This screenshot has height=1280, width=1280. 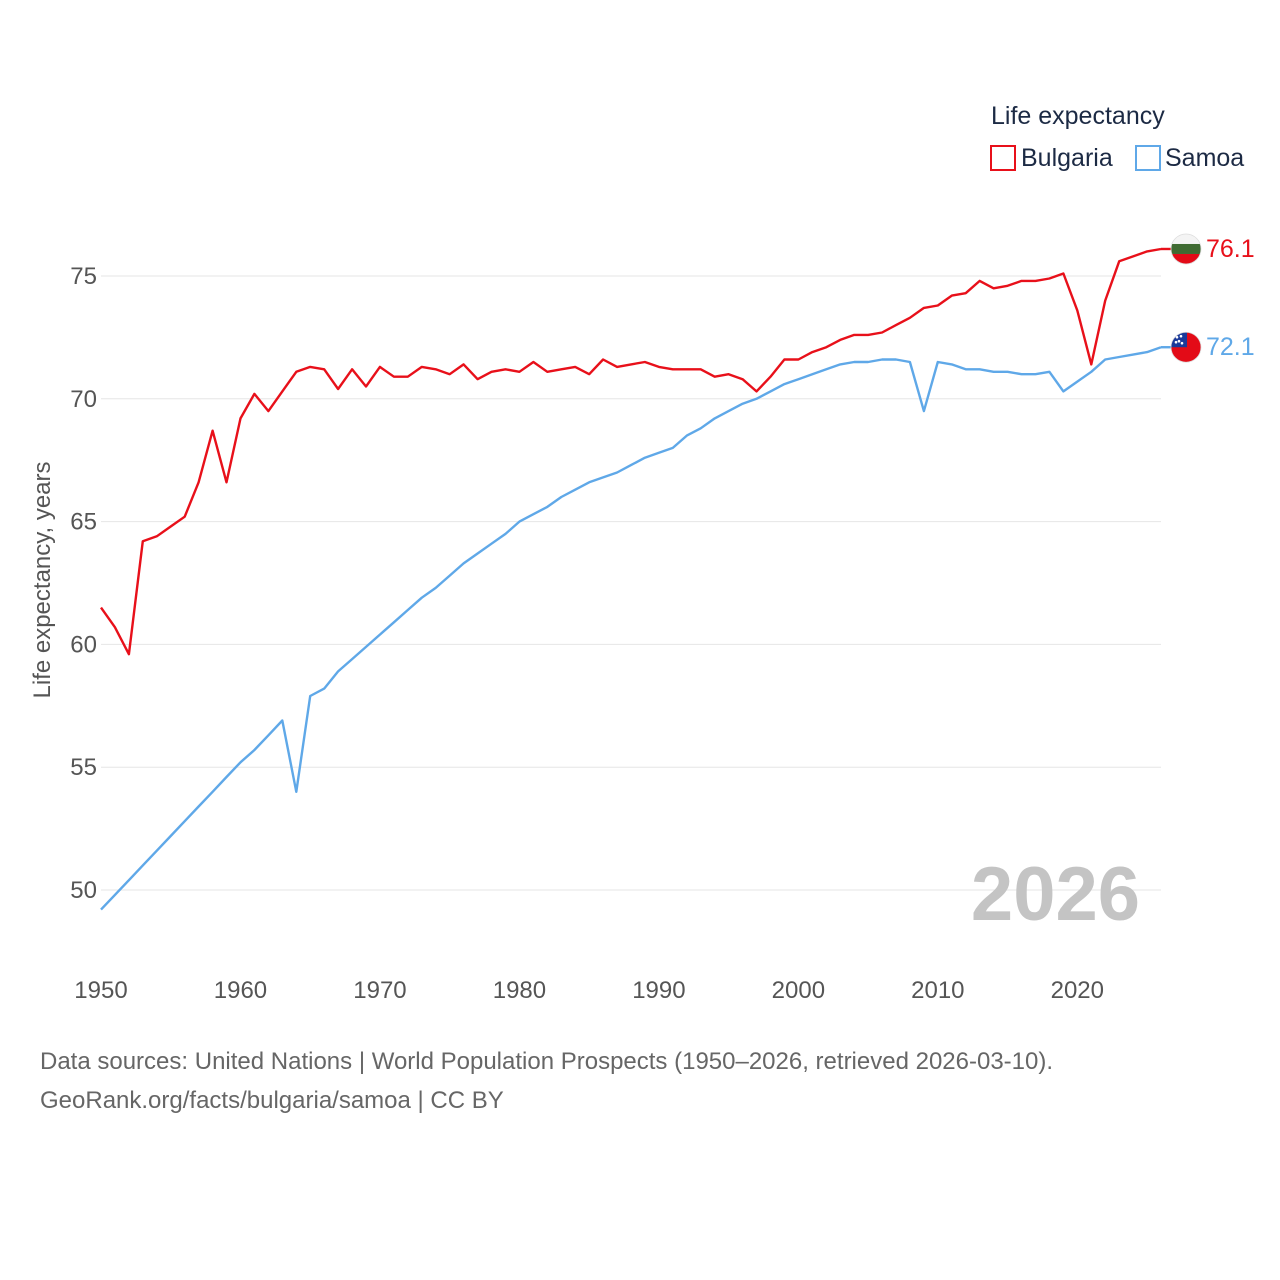 I want to click on y-tick-label-60: 60, so click(x=83, y=644).